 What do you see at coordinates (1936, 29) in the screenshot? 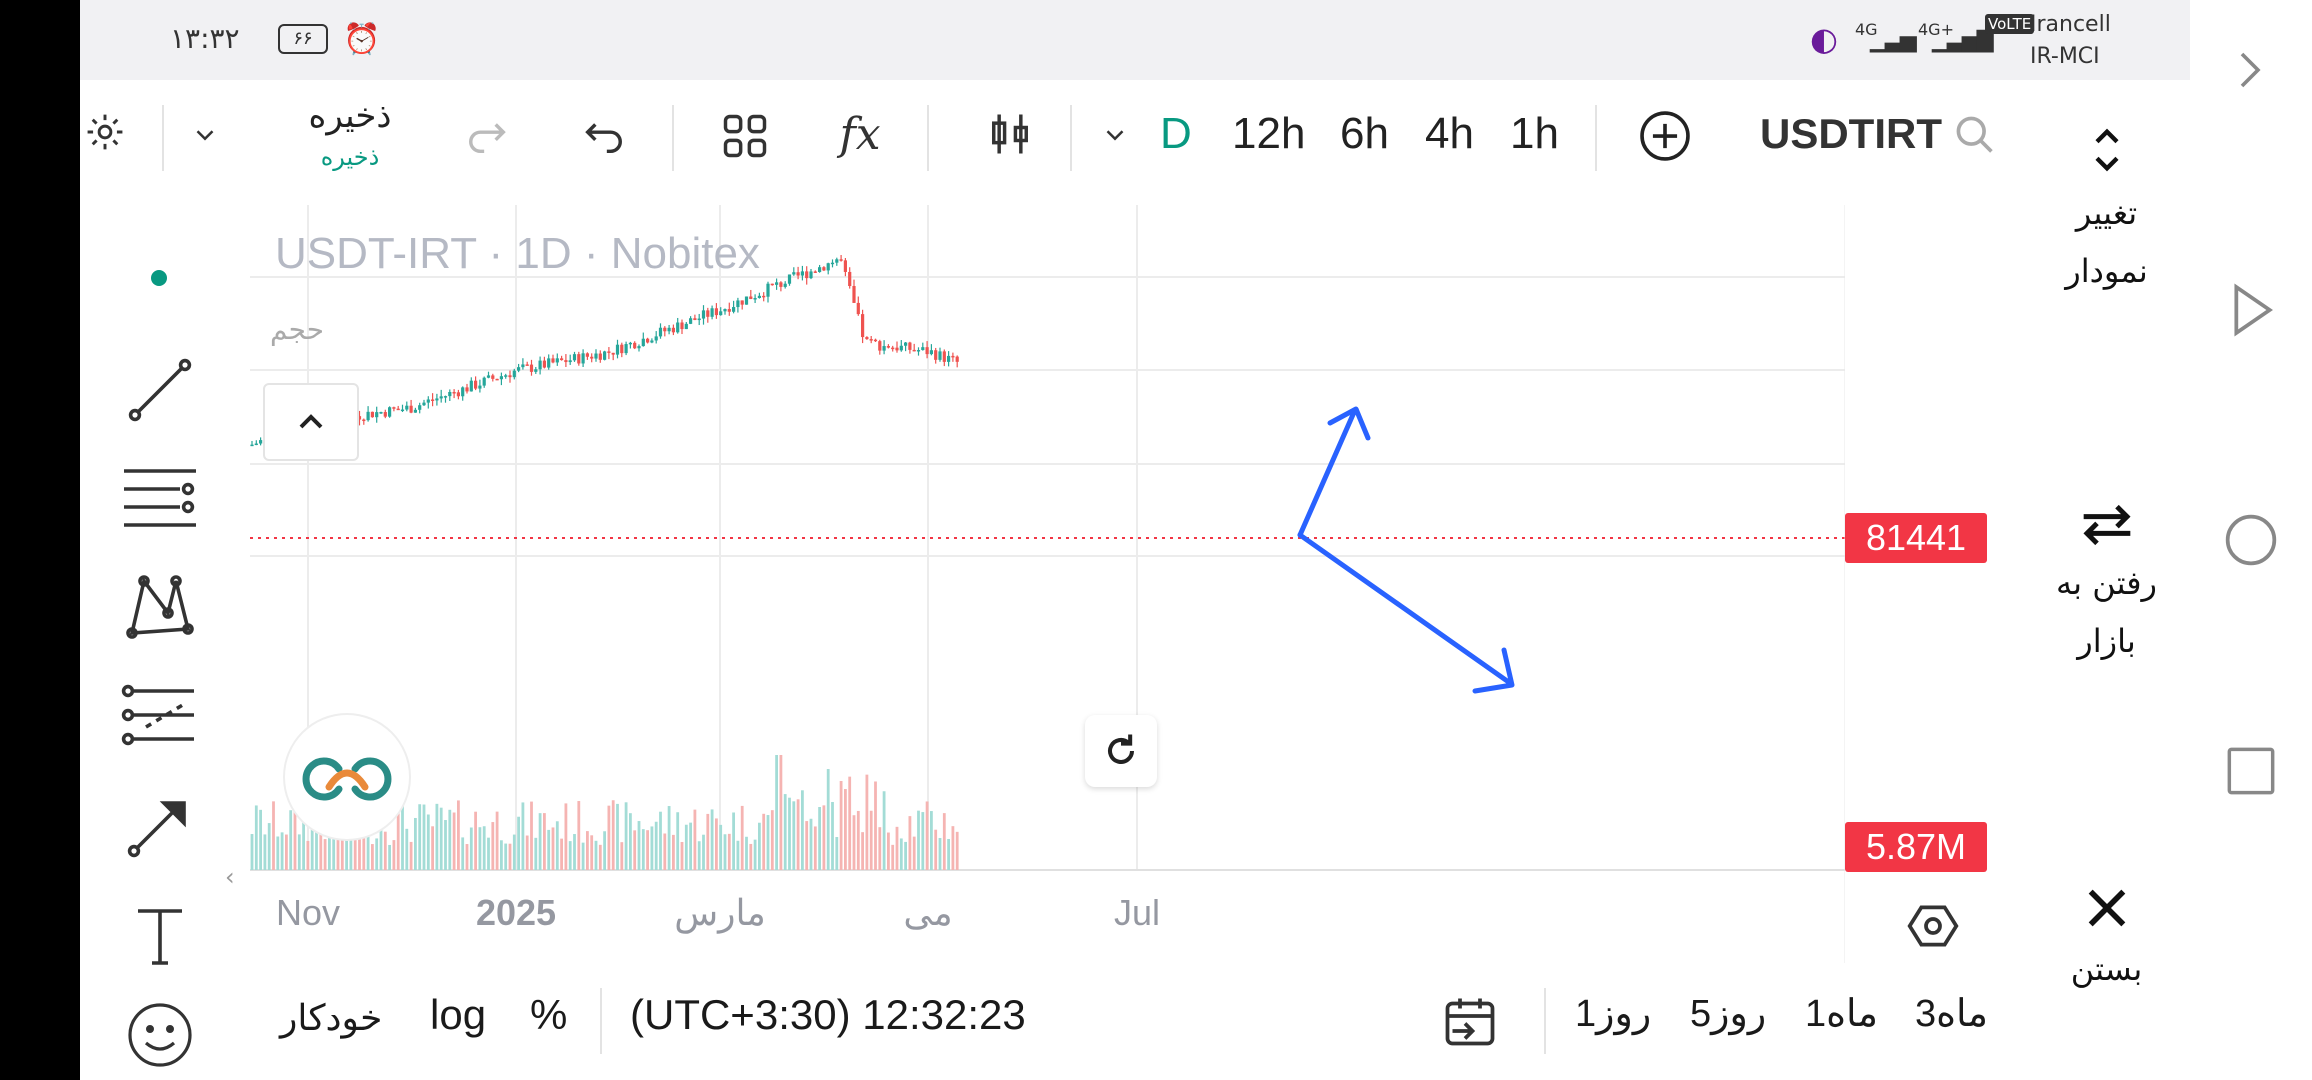
I see `network-4g-plus-label: 4G+` at bounding box center [1936, 29].